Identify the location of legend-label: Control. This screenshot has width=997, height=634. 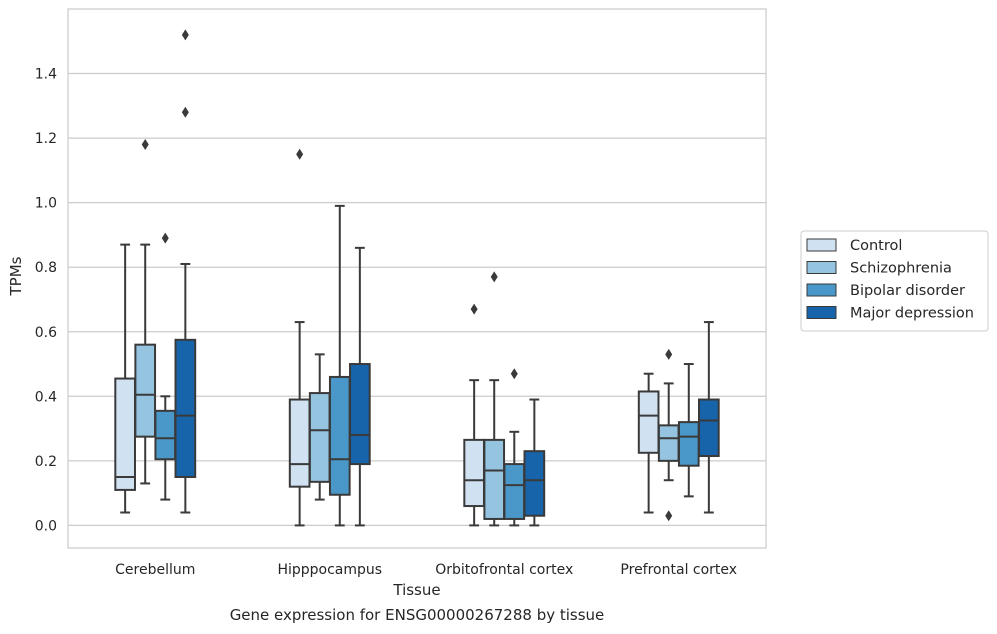
(876, 246).